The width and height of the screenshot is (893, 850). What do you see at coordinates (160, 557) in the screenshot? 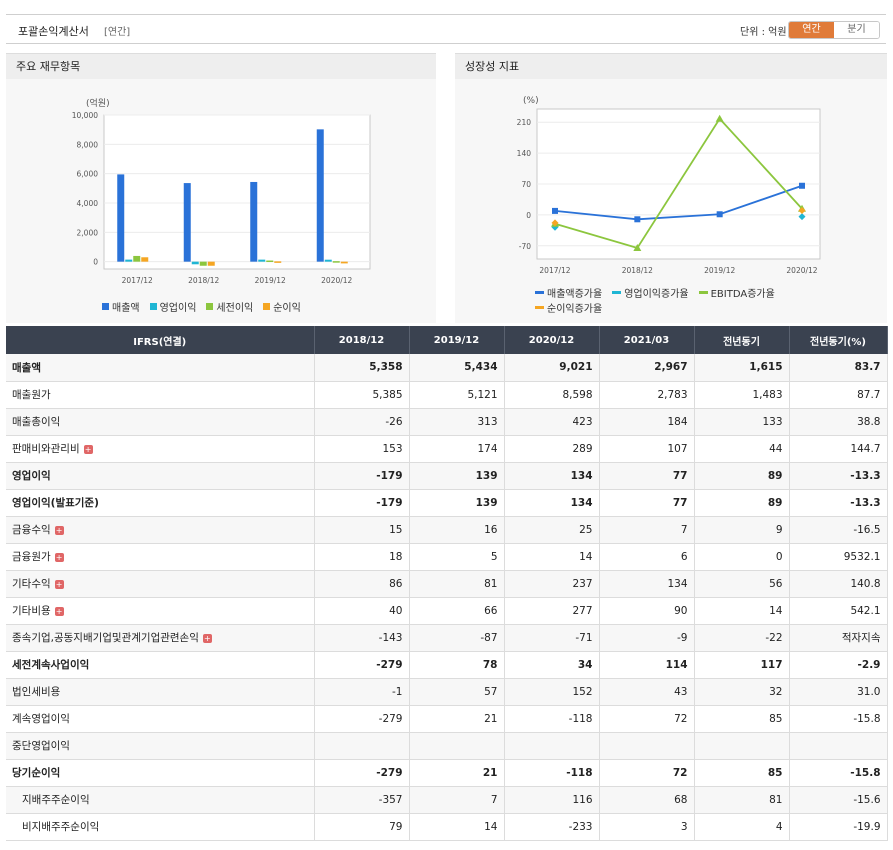
I see `row-label: 금융원가 +` at bounding box center [160, 557].